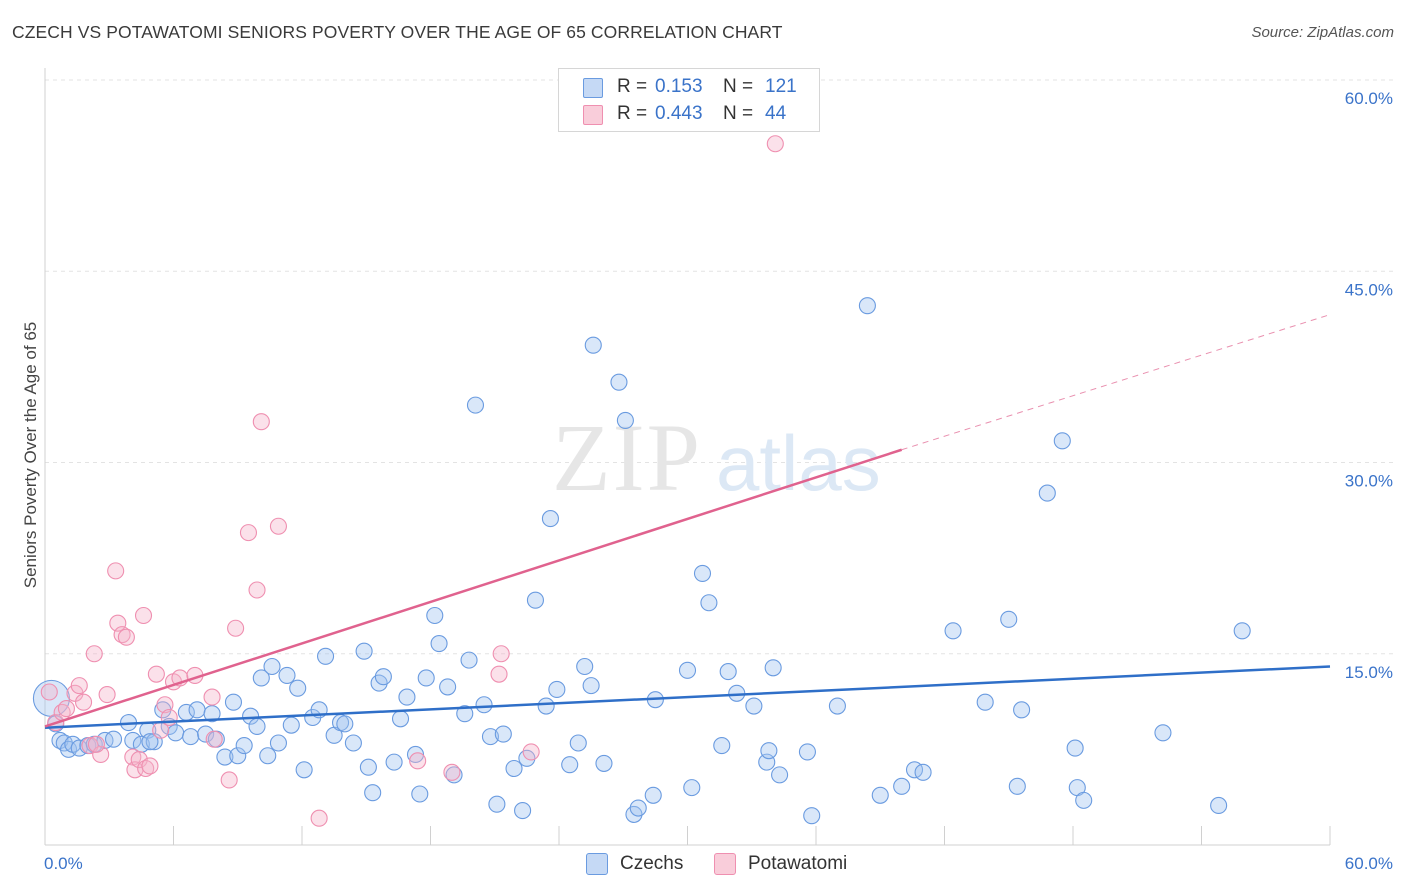 The image size is (1406, 892). I want to click on r-value: 0.443, so click(679, 113).